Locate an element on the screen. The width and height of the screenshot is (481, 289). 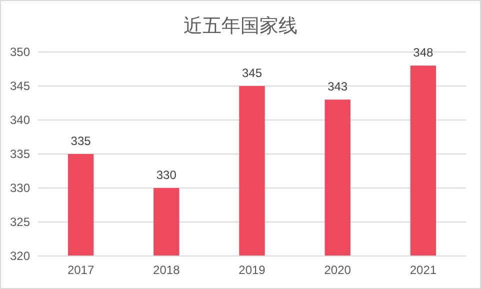
data-label: 343 is located at coordinates (338, 87).